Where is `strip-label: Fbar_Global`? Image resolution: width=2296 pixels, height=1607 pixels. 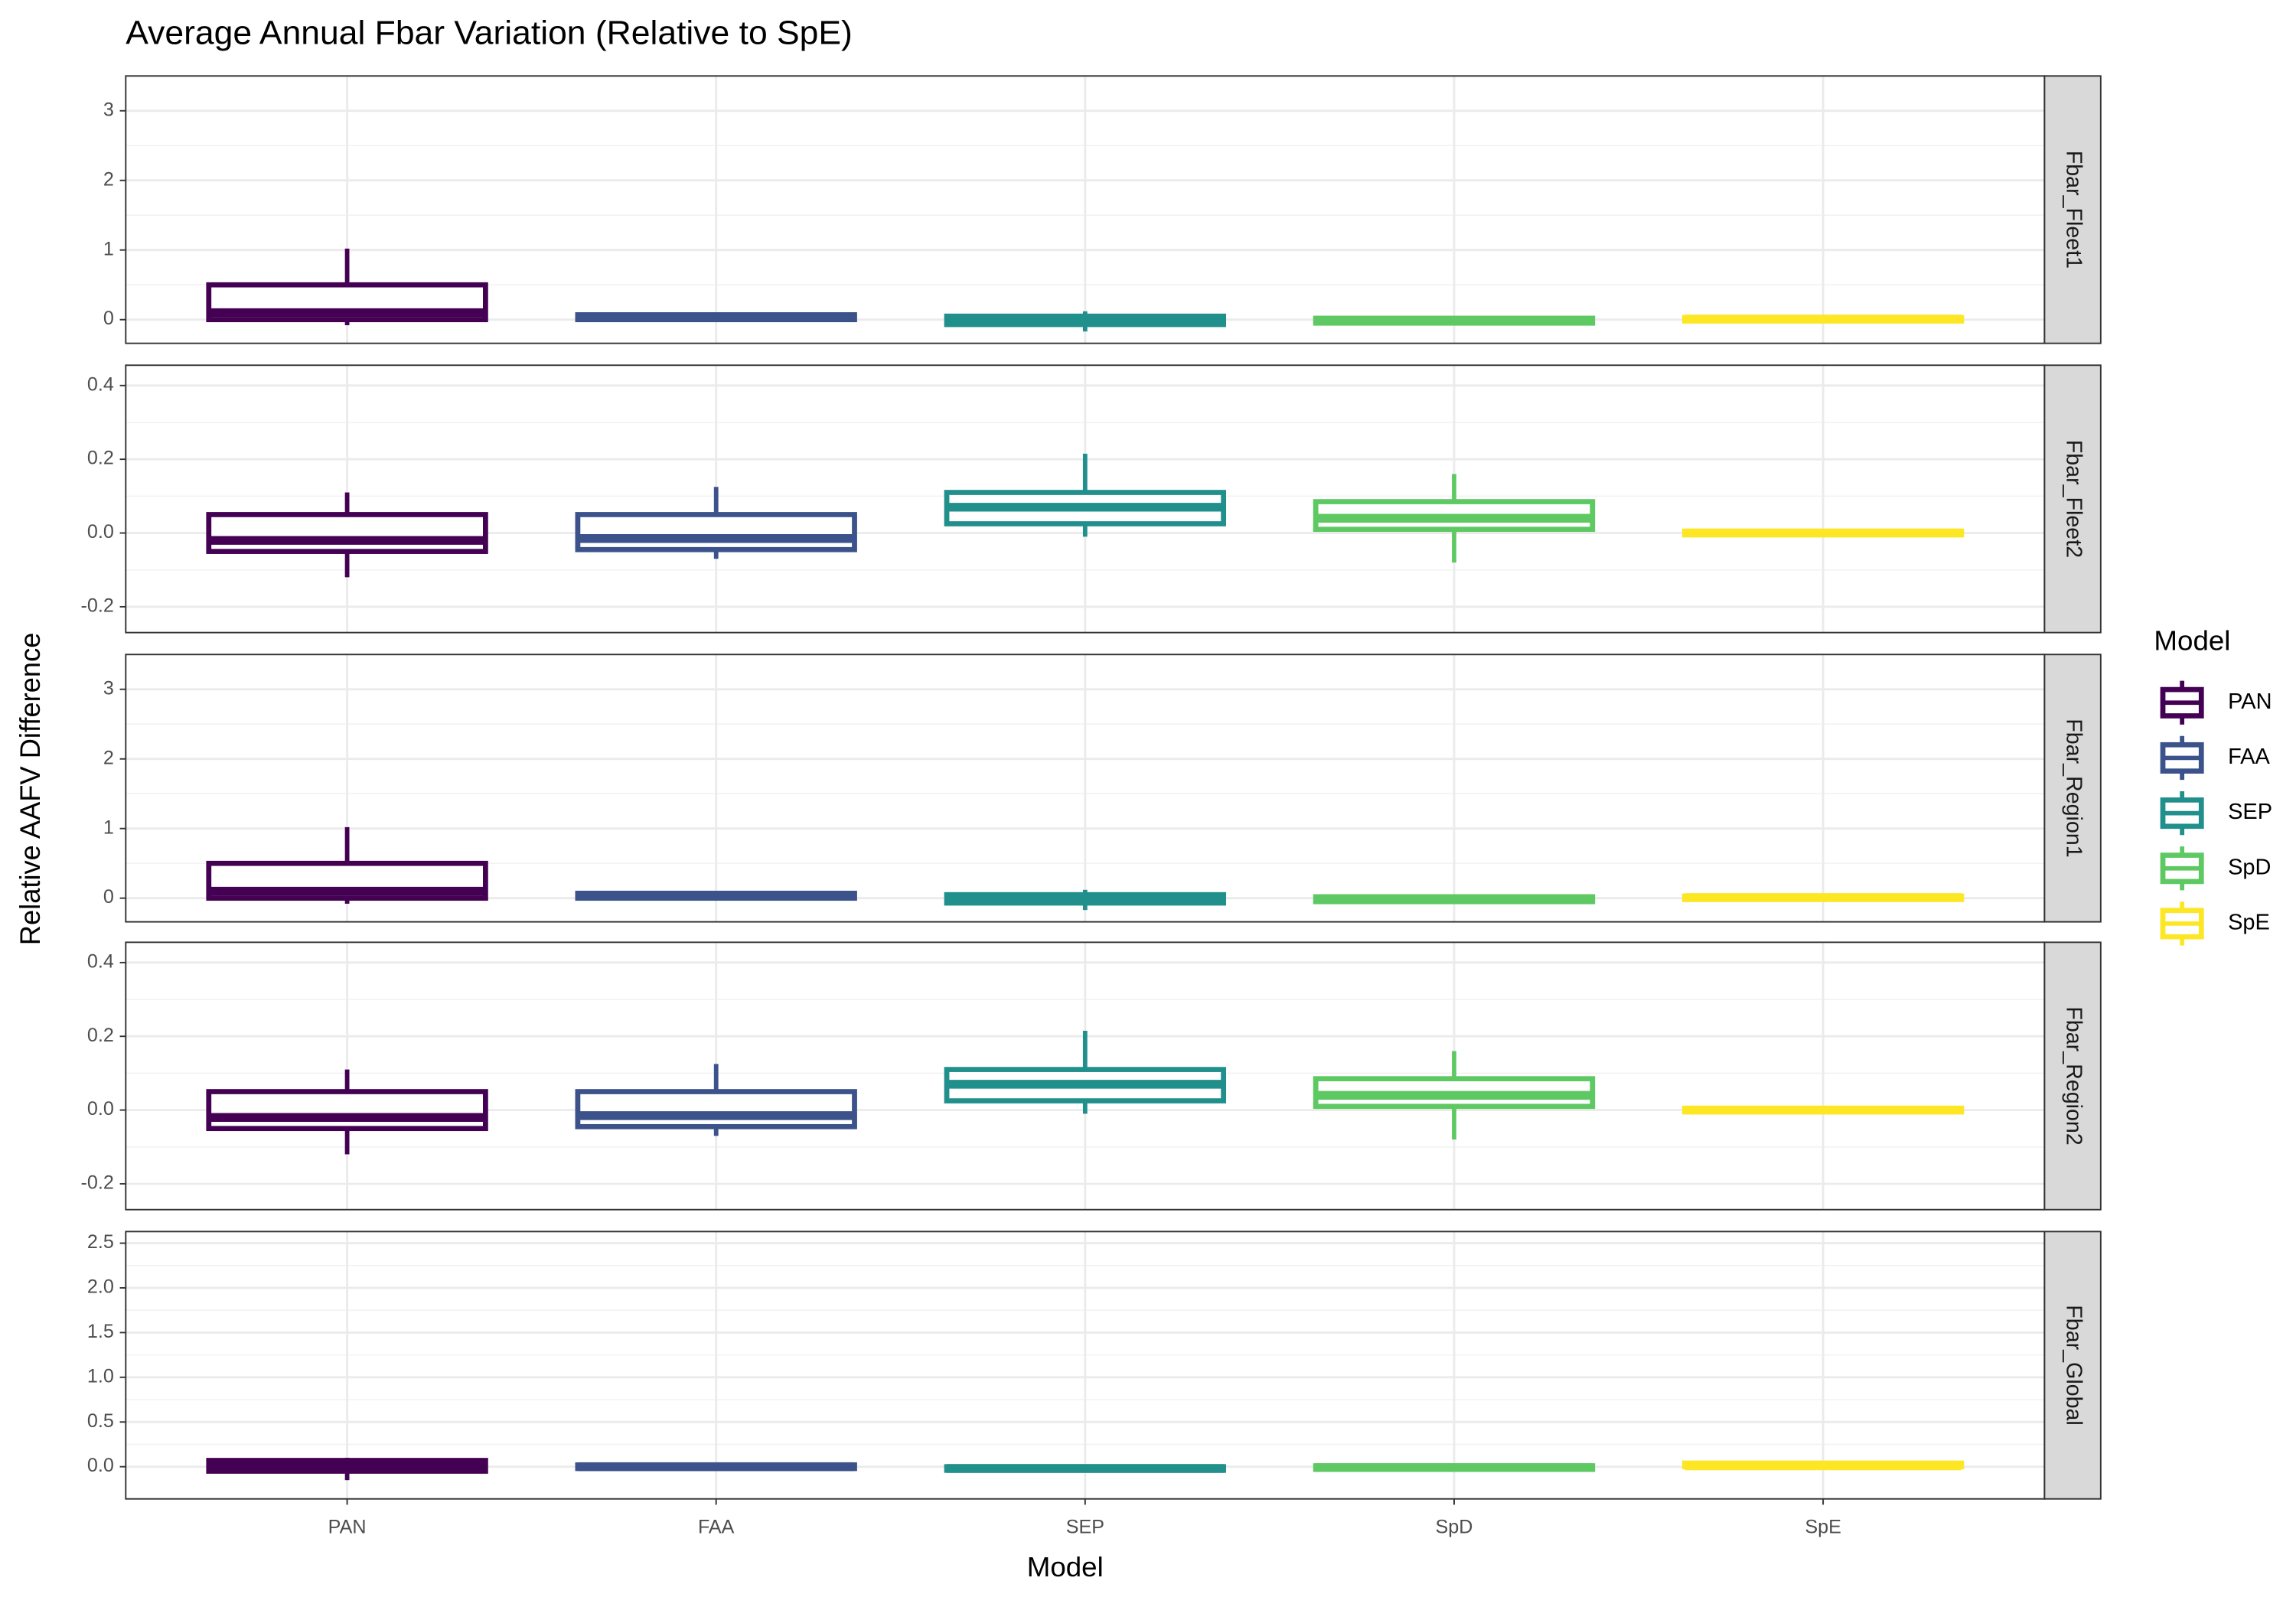 strip-label: Fbar_Global is located at coordinates (2073, 1365).